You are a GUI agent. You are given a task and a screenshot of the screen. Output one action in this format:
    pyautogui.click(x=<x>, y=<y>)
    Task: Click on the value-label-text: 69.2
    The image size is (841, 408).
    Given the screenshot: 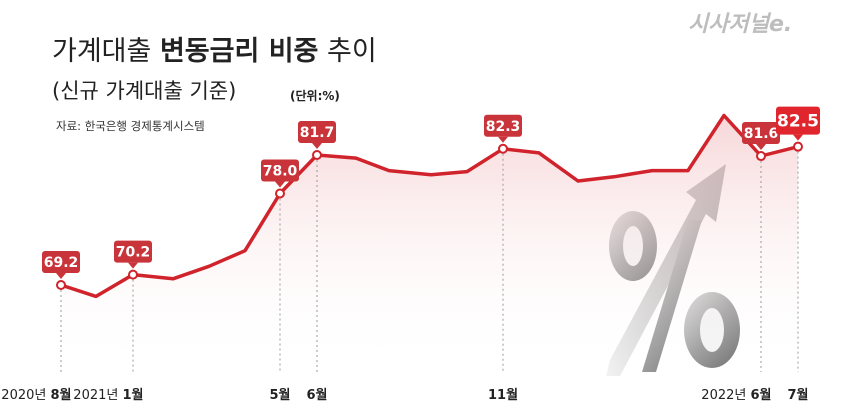 What is the action you would take?
    pyautogui.click(x=61, y=263)
    